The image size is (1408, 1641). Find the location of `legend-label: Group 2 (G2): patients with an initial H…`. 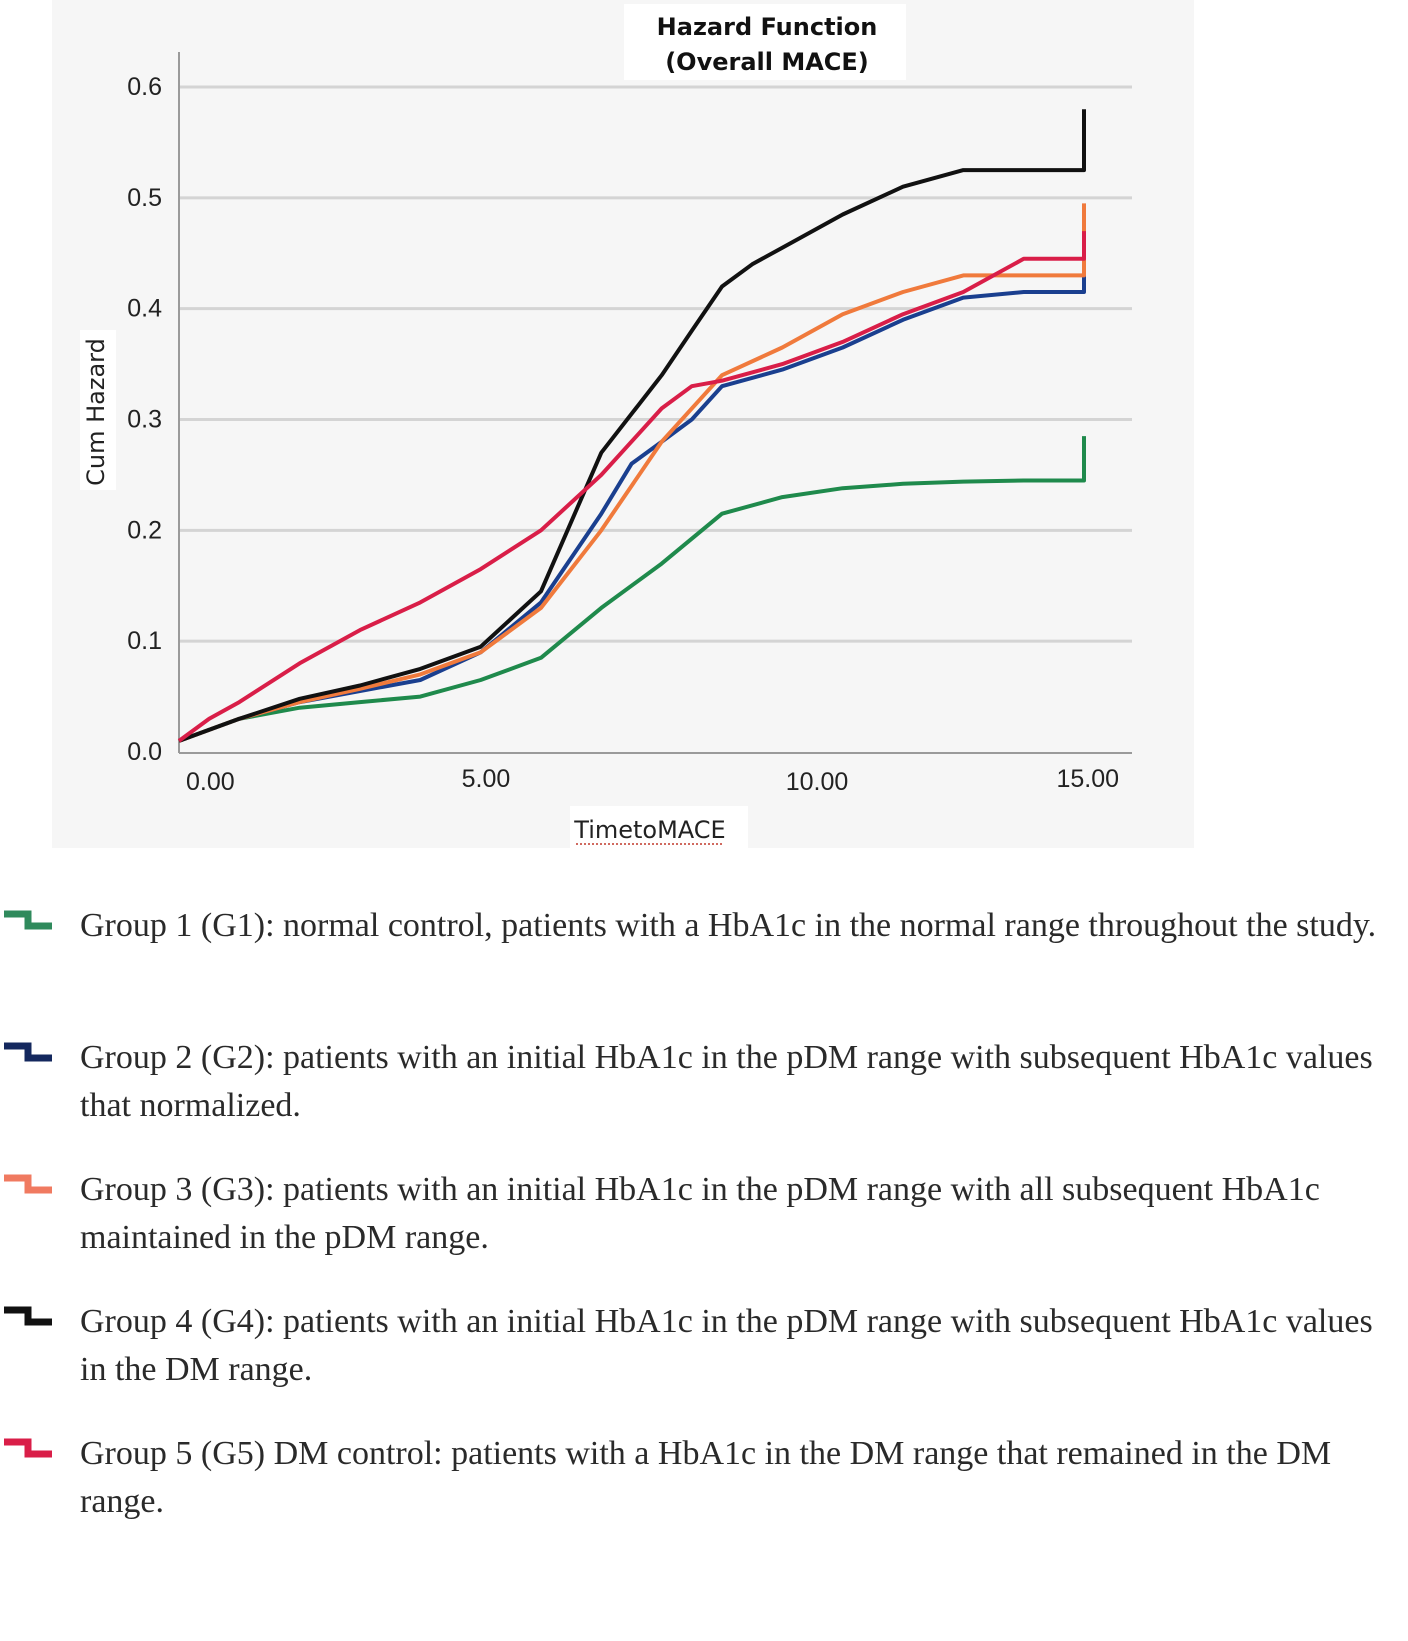

legend-label: Group 2 (G2): patients with an initial H… is located at coordinates (726, 1081).